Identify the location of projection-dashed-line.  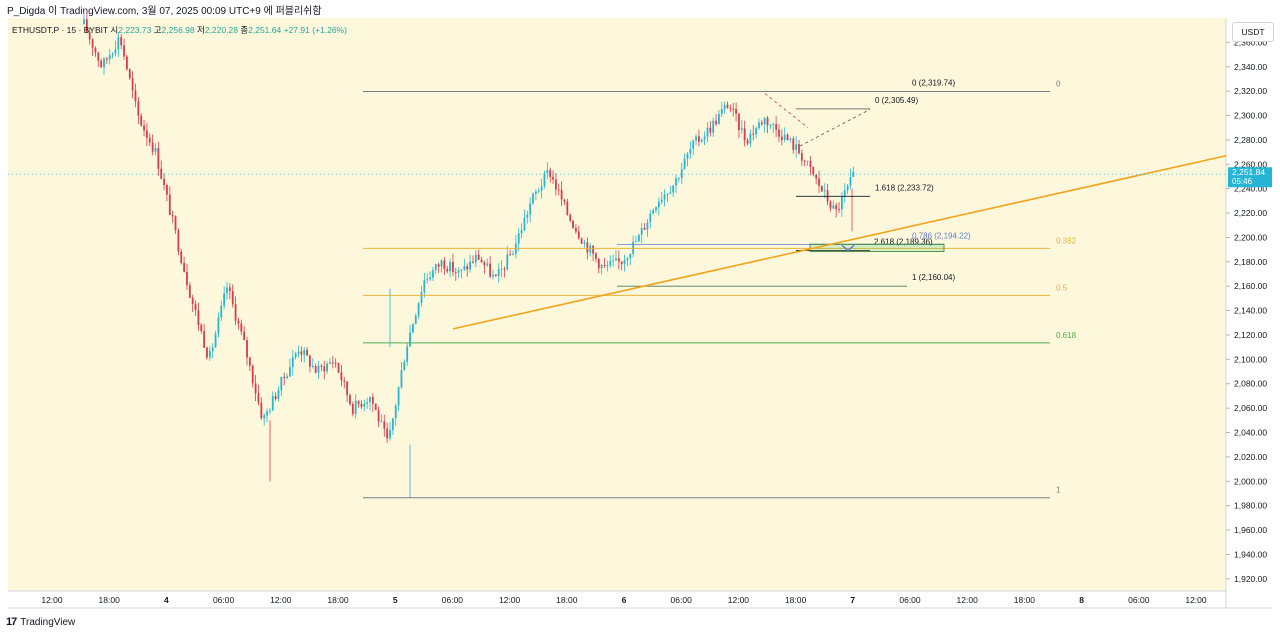
(835, 128).